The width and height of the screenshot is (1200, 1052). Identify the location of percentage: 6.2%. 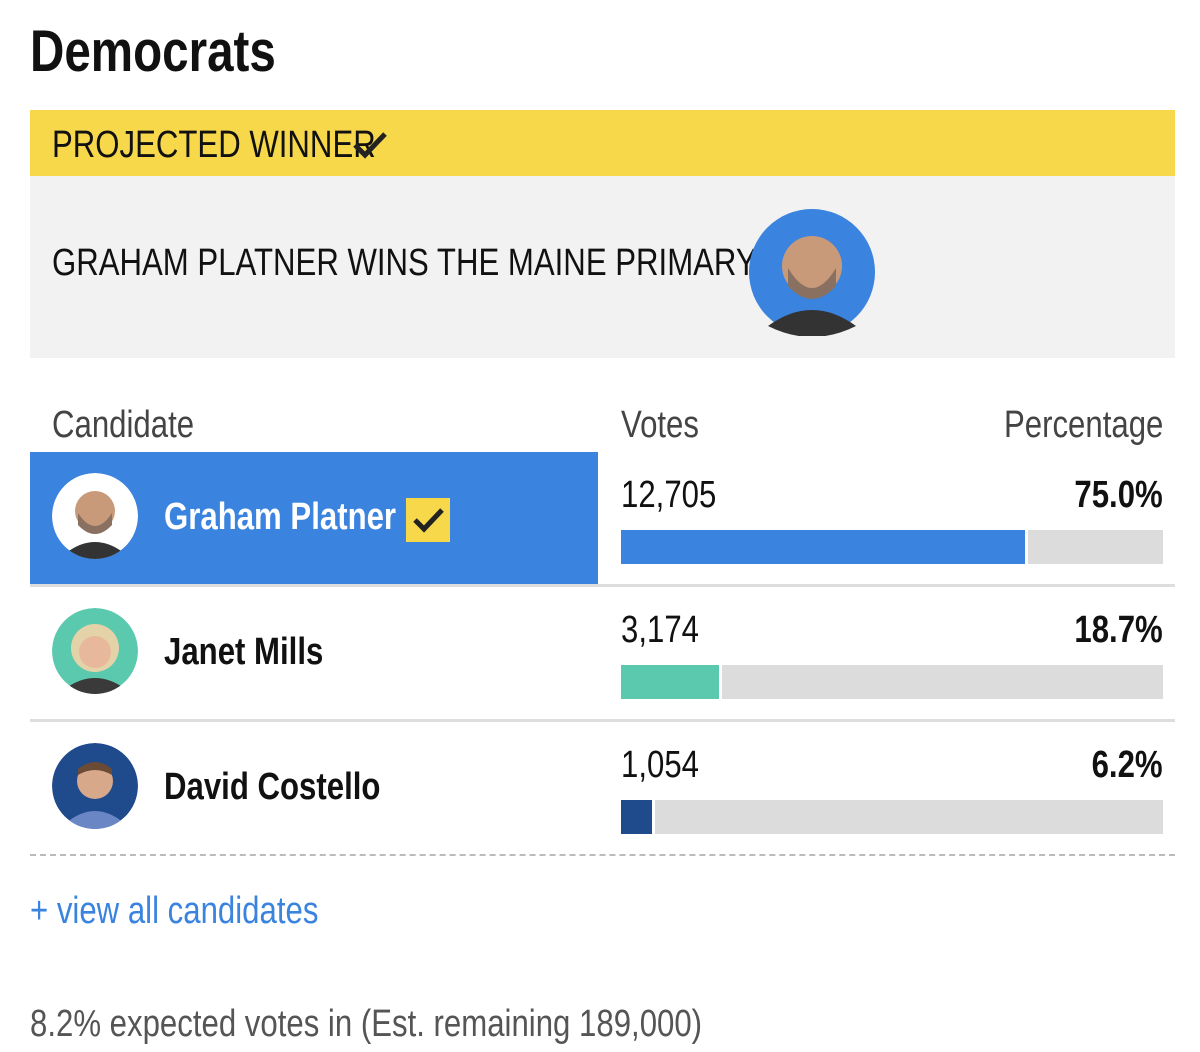
(1119, 765).